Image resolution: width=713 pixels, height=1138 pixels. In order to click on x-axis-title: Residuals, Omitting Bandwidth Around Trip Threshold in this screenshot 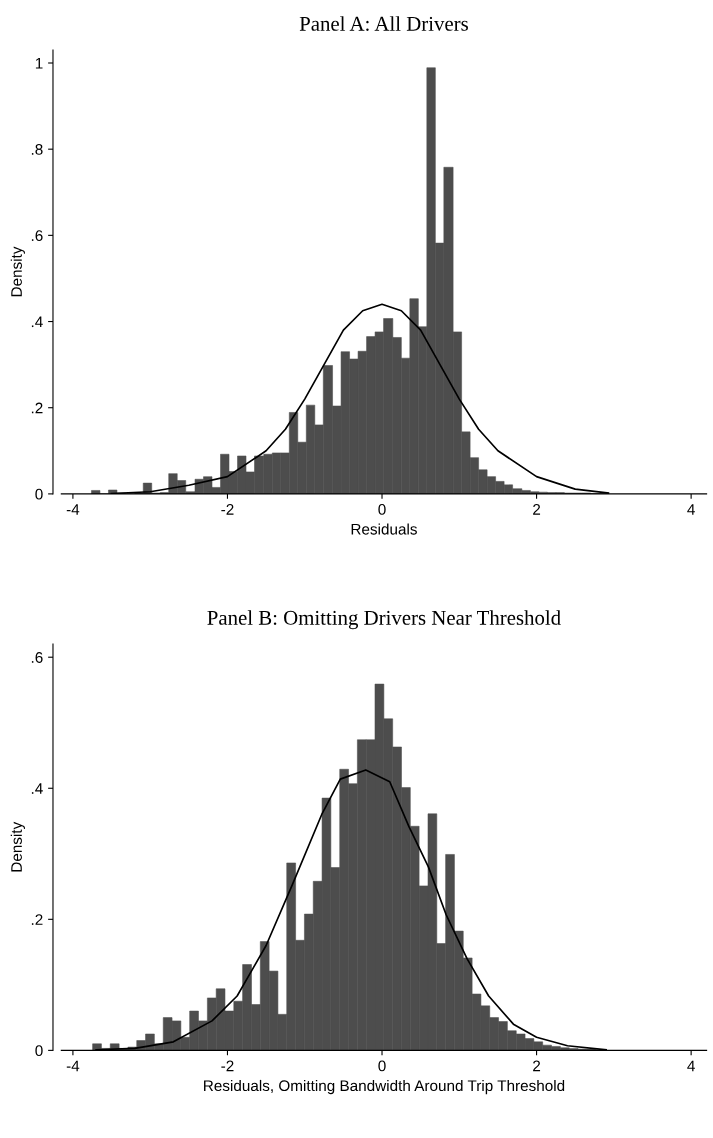, I will do `click(384, 1087)`.